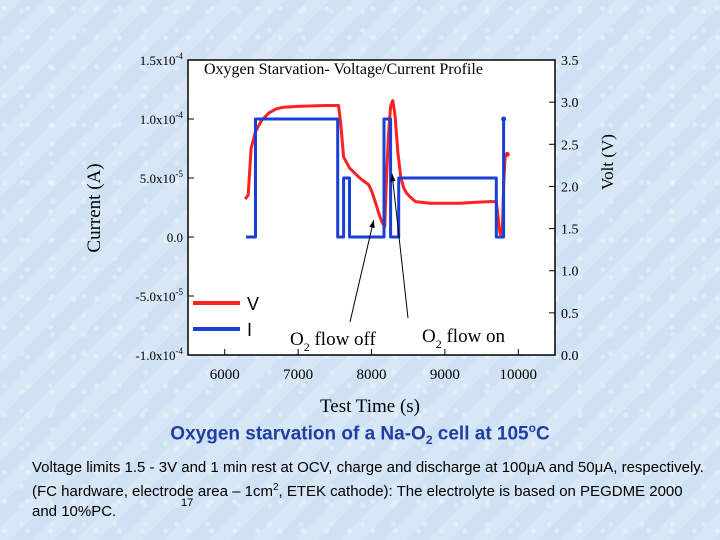 The height and width of the screenshot is (540, 720). Describe the element at coordinates (570, 61) in the screenshot. I see `y-right-tick-label: 3.5` at that location.